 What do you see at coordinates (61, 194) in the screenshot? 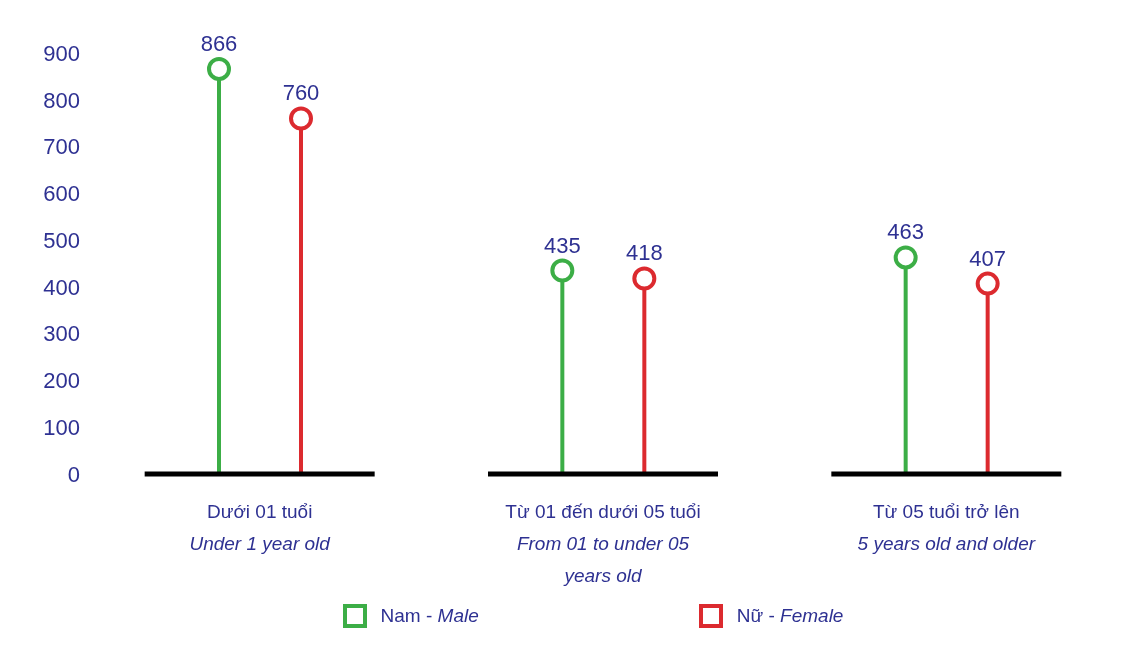
I see `y-tick-label: 600` at bounding box center [61, 194].